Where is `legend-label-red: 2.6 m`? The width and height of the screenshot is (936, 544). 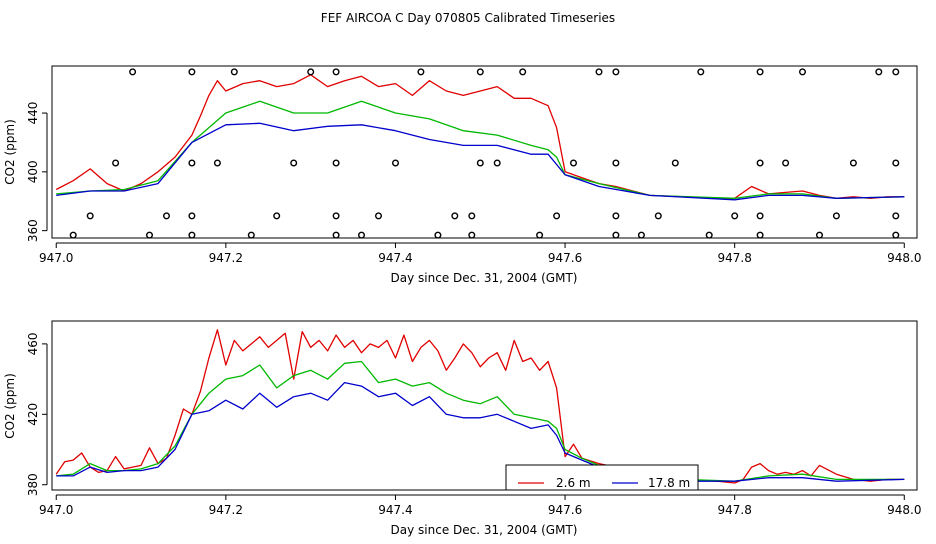 legend-label-red: 2.6 m is located at coordinates (573, 483).